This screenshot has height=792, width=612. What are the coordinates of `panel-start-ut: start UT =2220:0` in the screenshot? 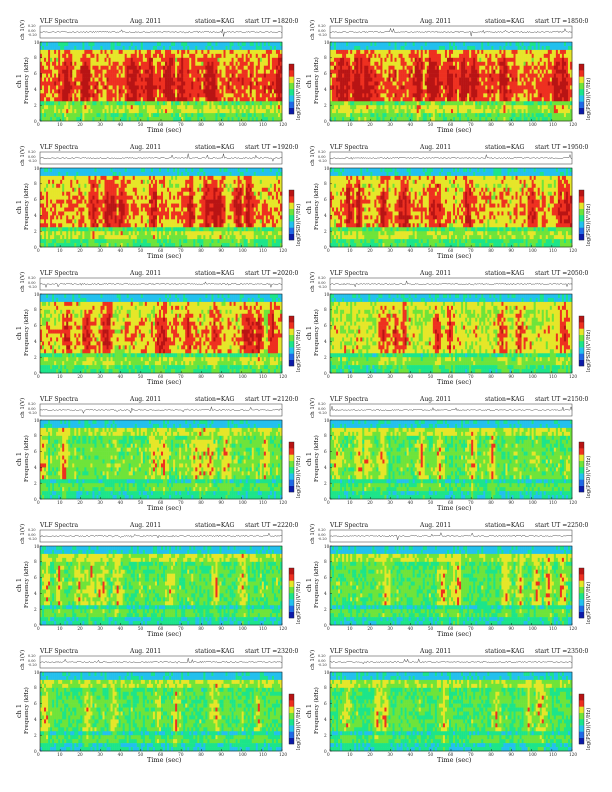 It's located at (271, 525).